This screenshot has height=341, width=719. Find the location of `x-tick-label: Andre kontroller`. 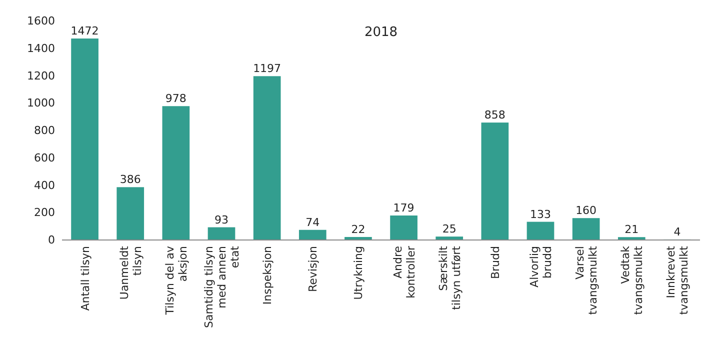

x-tick-label: Andre kontroller is located at coordinates (404, 272).